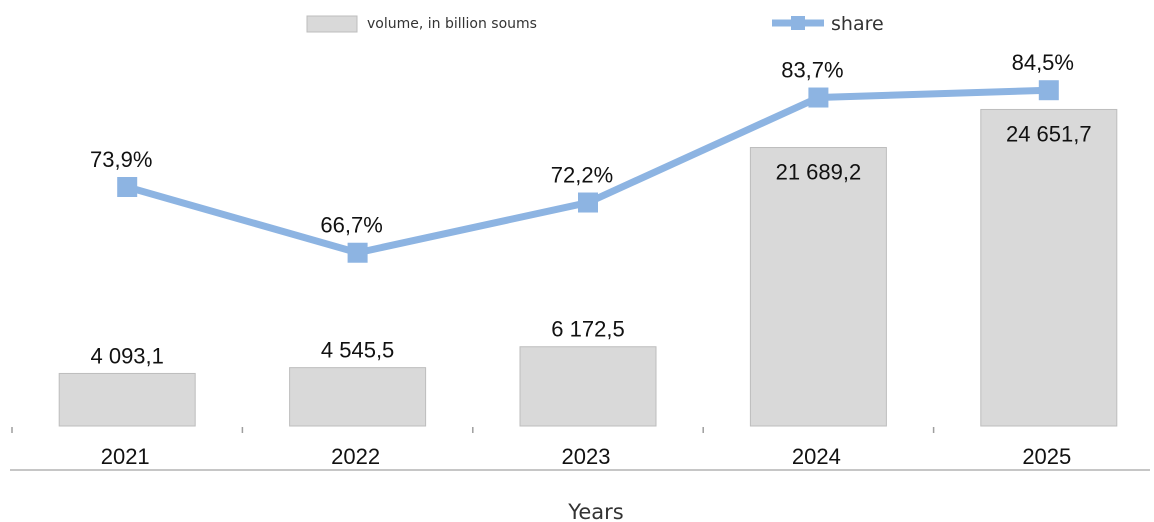  Describe the element at coordinates (126, 355) in the screenshot. I see `bar-value-label-2021: 4 093,1` at that location.